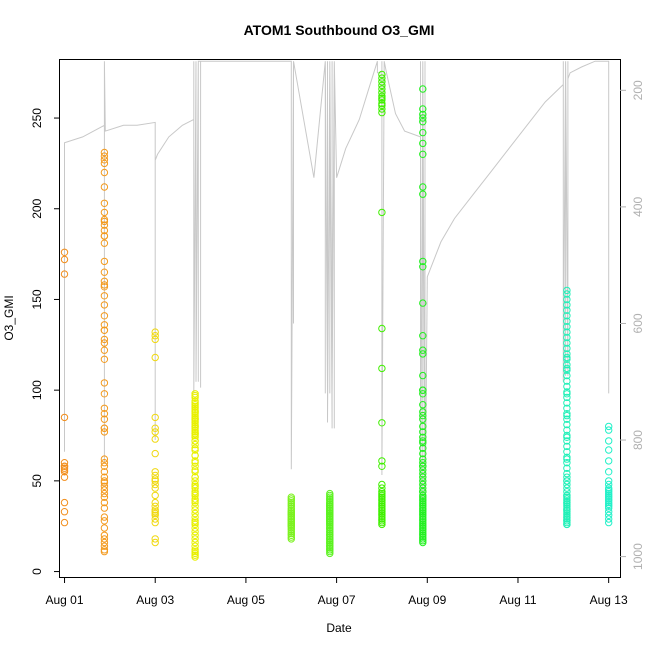 Image resolution: width=650 pixels, height=650 pixels. I want to click on x-tick-label: Aug 11, so click(517, 600).